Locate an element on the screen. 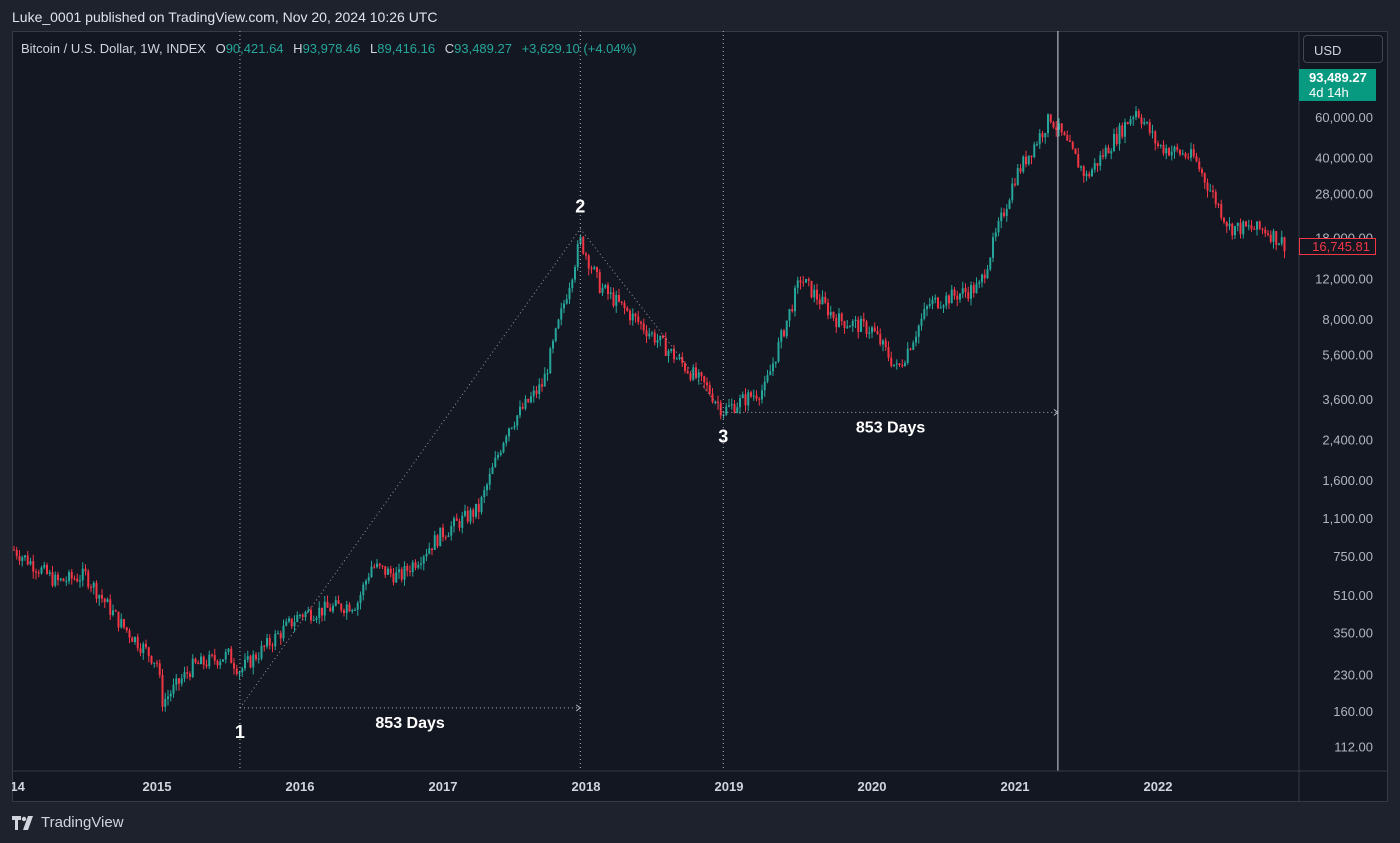  footer-brand: TradingView is located at coordinates (68, 822).